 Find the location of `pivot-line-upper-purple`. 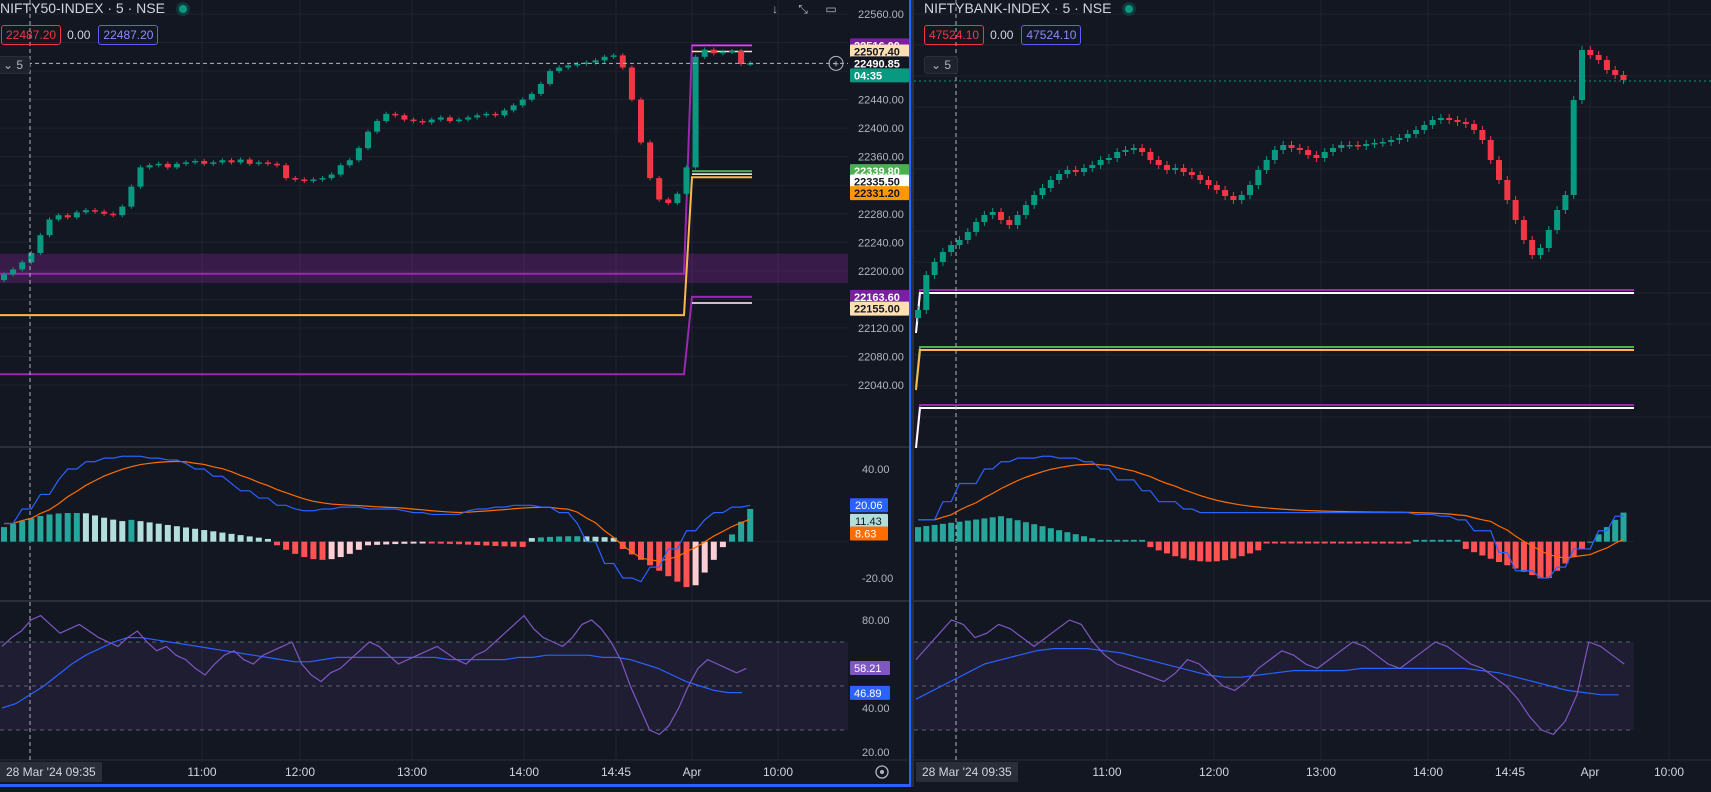

pivot-line-upper-purple is located at coordinates (376, 159).